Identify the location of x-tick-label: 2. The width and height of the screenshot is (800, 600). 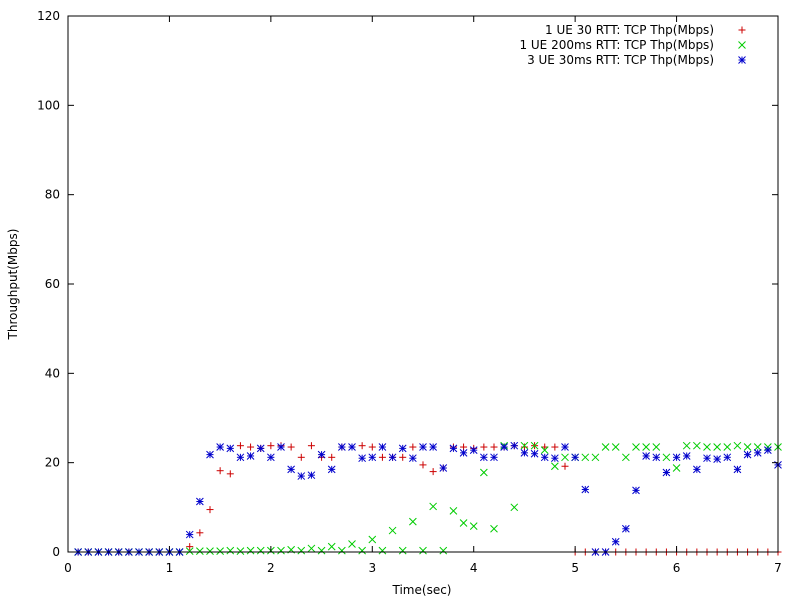
(271, 568).